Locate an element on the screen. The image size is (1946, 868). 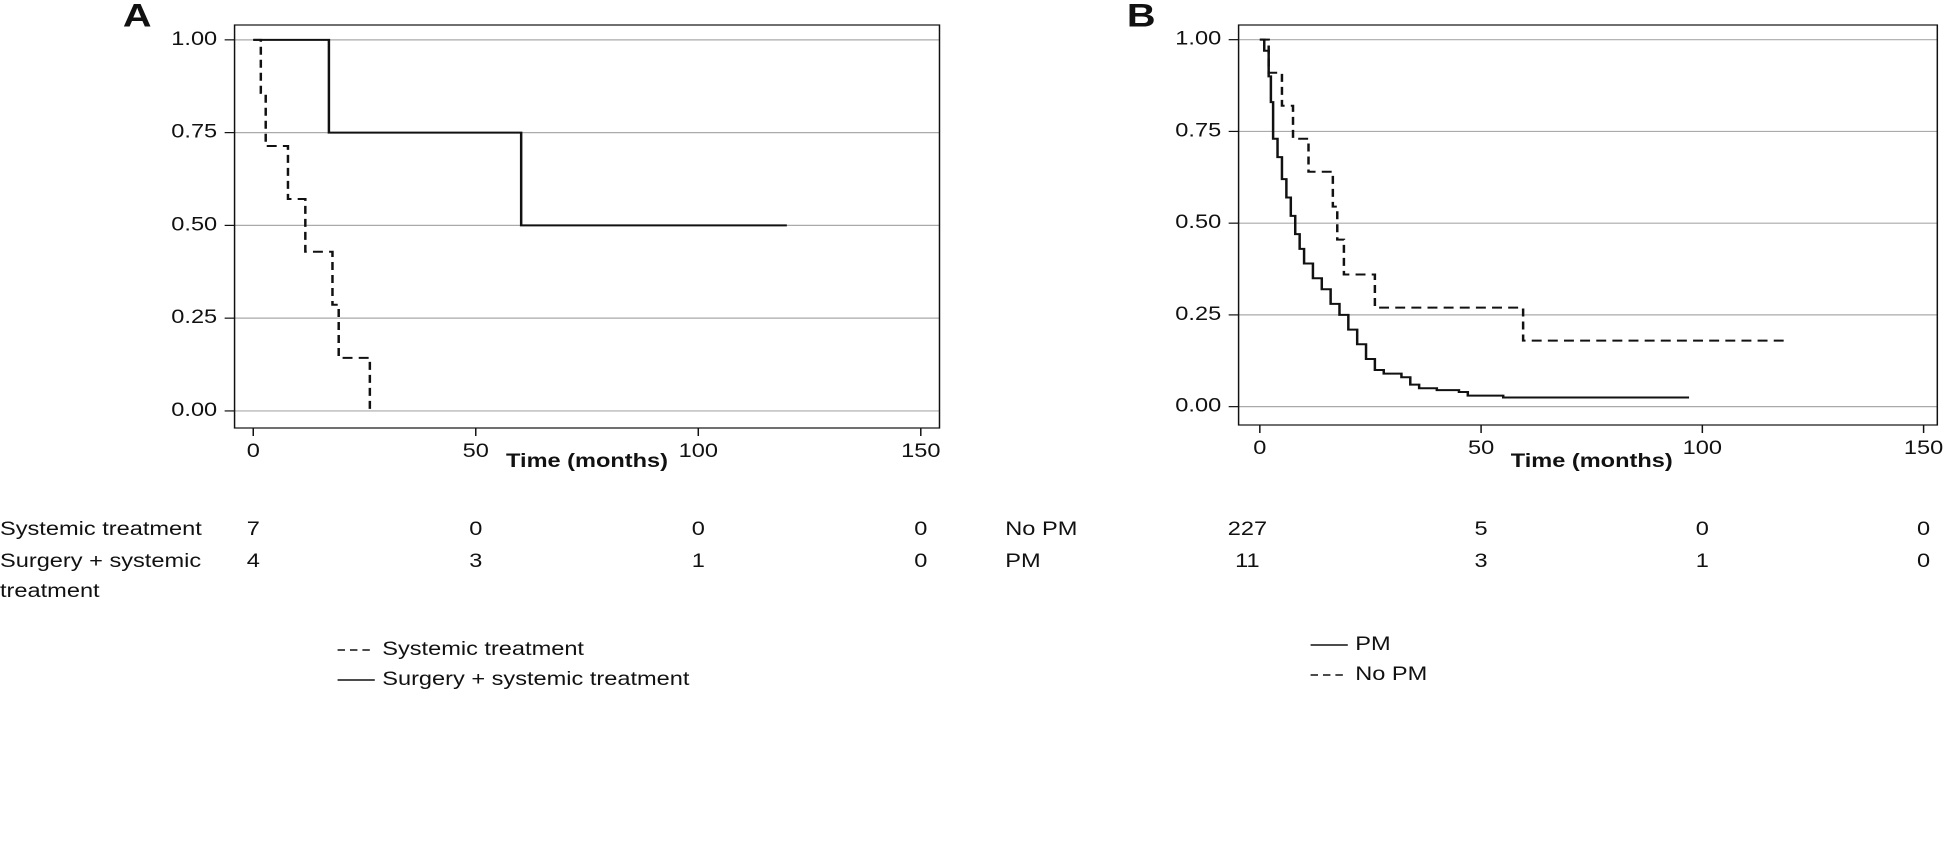
risk-count: 227 is located at coordinates (1247, 528).